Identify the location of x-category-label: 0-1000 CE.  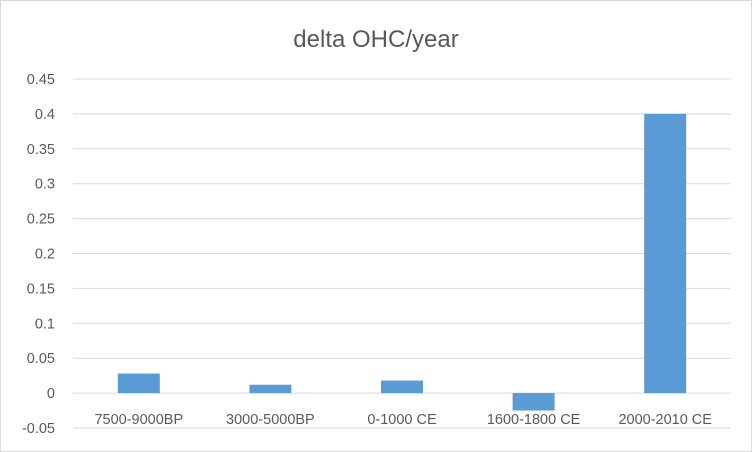
(402, 420).